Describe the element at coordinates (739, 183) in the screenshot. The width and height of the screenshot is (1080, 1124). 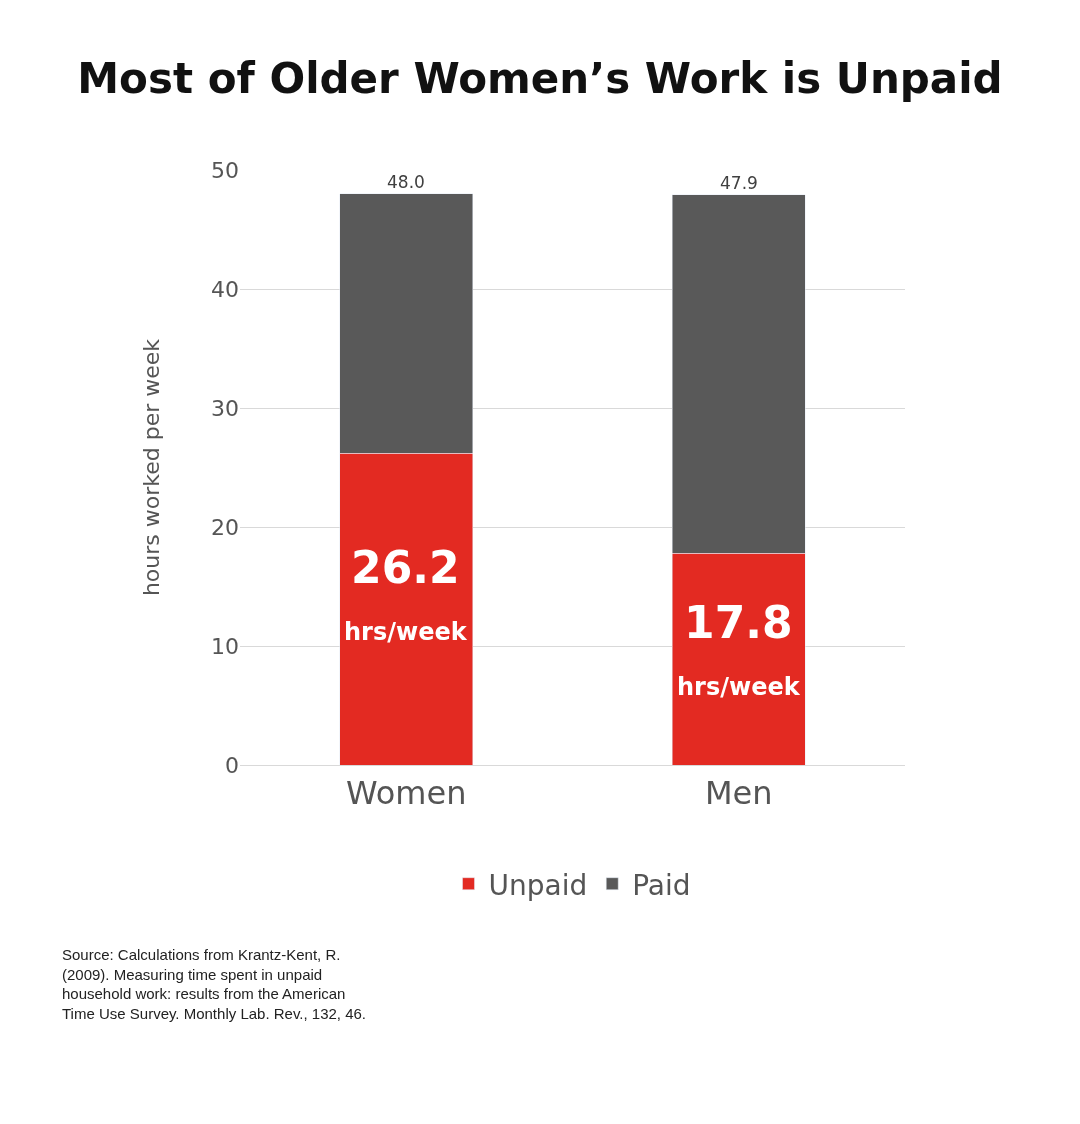
I see `total-label: 47.9` at that location.